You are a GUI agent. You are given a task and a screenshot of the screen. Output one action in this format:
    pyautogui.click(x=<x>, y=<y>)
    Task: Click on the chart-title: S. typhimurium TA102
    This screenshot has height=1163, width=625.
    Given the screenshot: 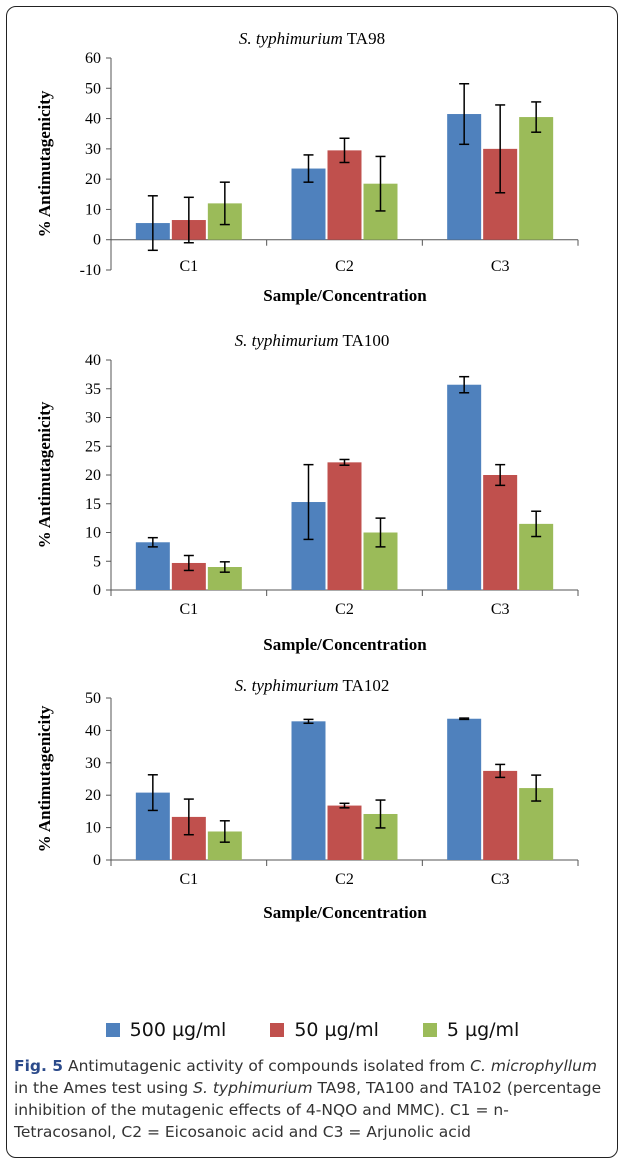 What is the action you would take?
    pyautogui.click(x=312, y=685)
    